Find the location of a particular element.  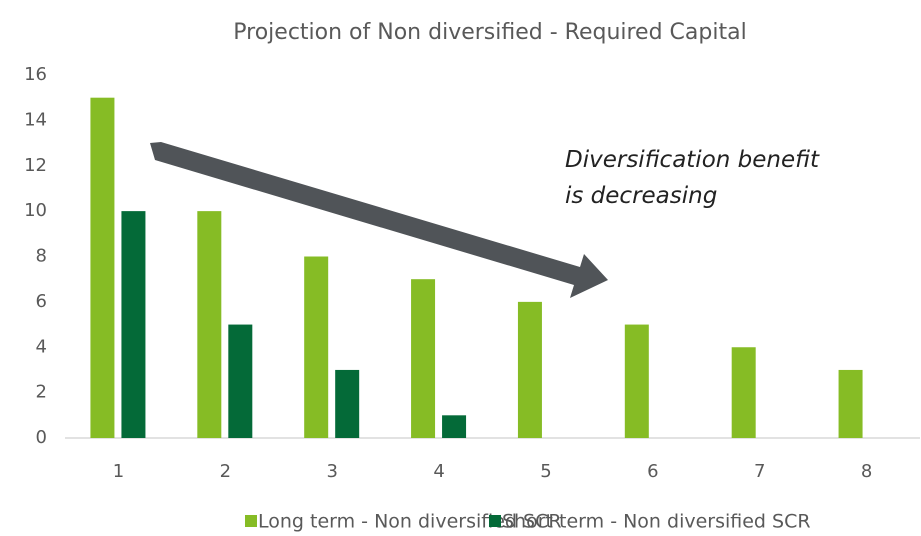

y-tick-label: 14 is located at coordinates (35, 119).